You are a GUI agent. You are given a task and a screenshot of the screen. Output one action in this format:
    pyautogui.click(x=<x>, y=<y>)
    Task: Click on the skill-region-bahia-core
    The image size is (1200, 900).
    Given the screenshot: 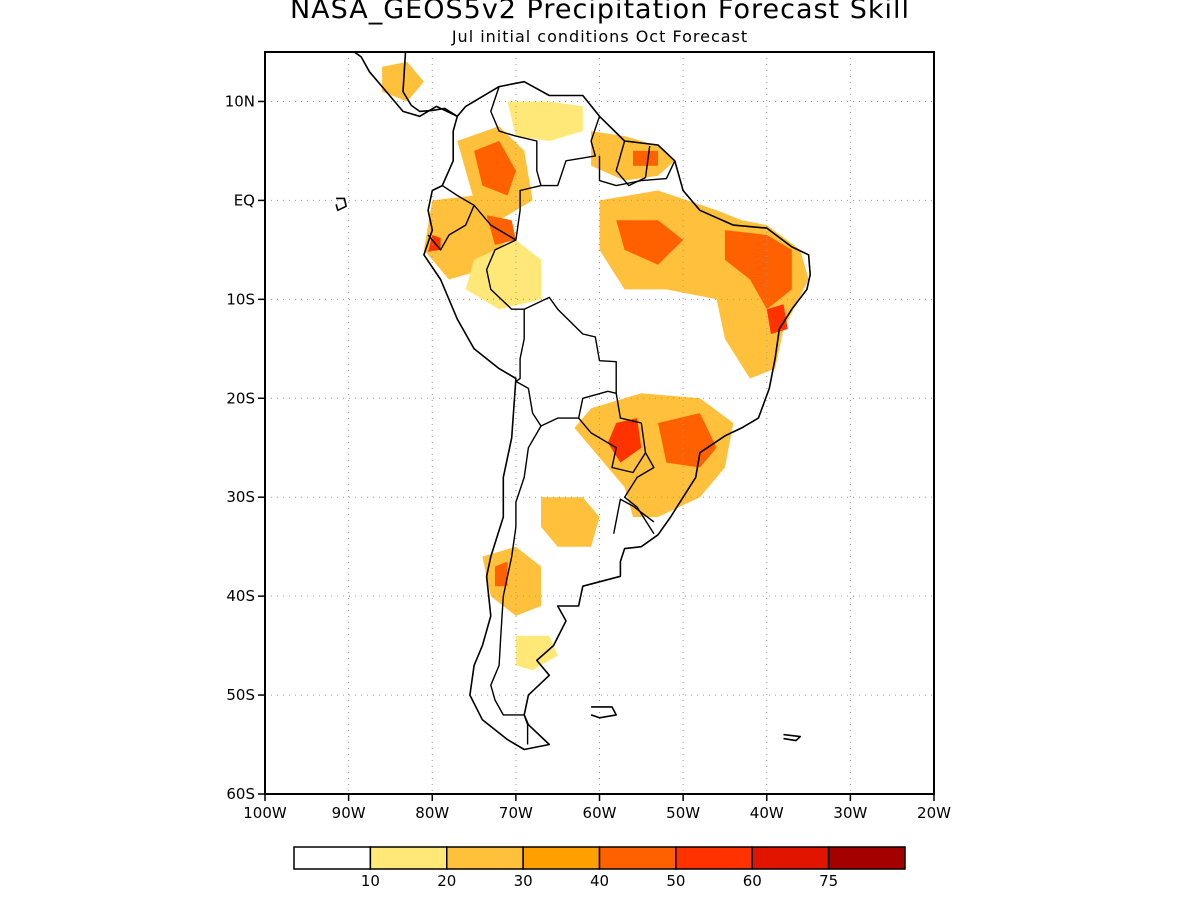 What is the action you would take?
    pyautogui.click(x=777, y=319)
    